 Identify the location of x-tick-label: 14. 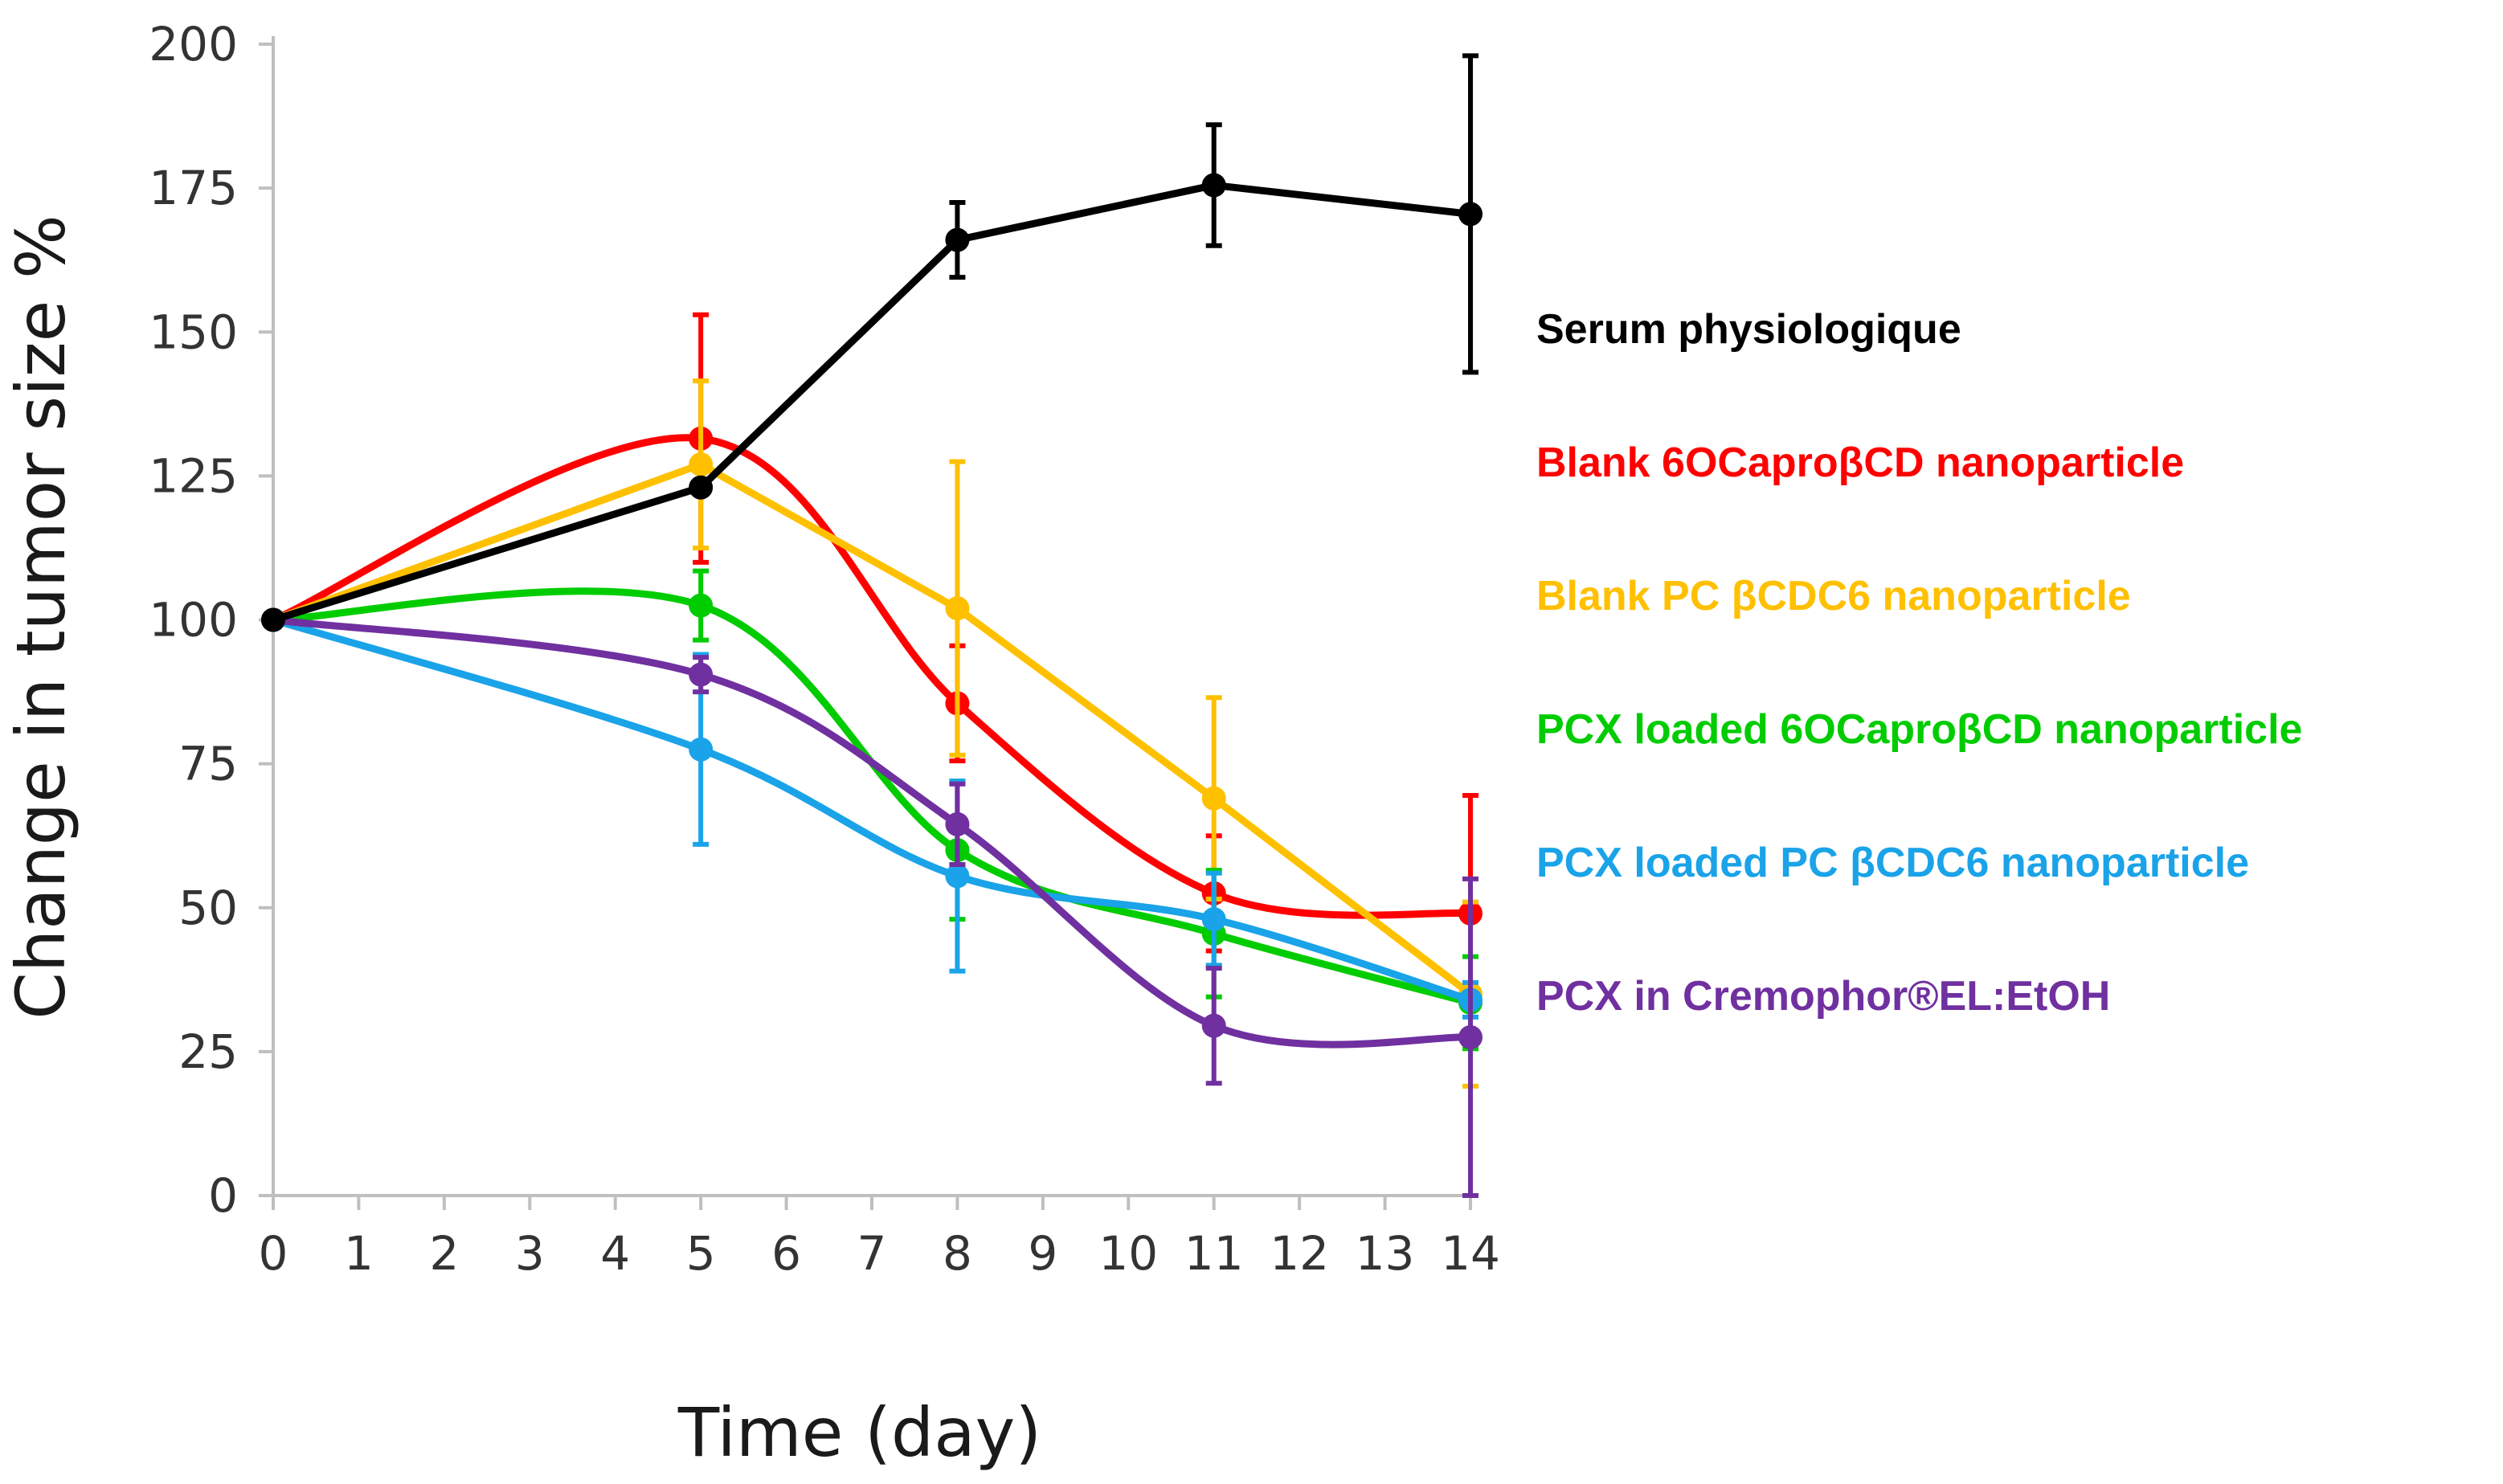
(1470, 1253).